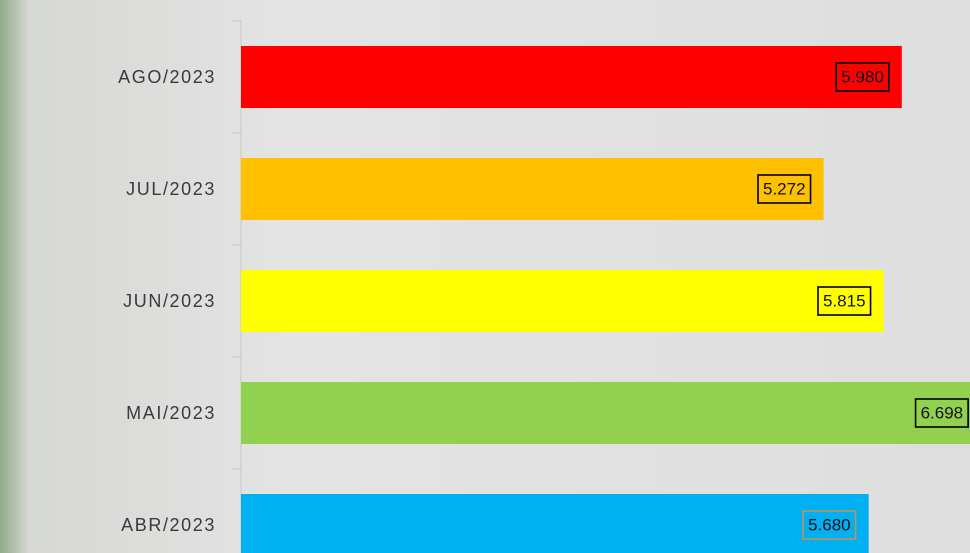 This screenshot has width=970, height=553. What do you see at coordinates (171, 189) in the screenshot?
I see `y-tick-label: JUL/2023` at bounding box center [171, 189].